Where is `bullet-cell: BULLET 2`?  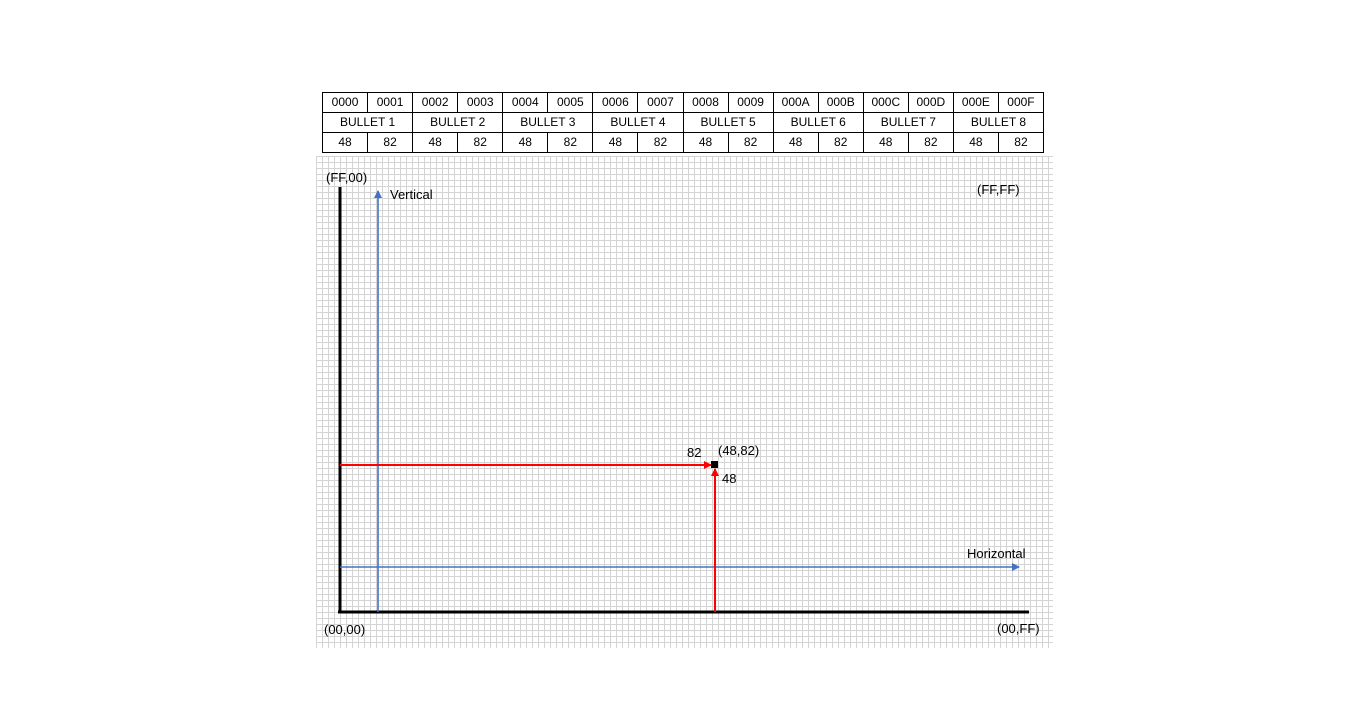 bullet-cell: BULLET 2 is located at coordinates (458, 122).